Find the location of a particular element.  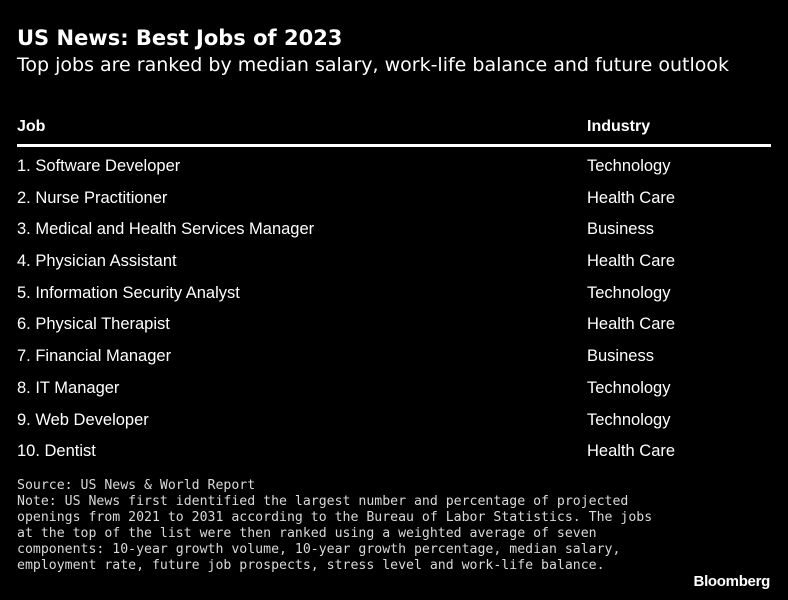

table-row: 8. IT Manager Technology is located at coordinates (394, 388).